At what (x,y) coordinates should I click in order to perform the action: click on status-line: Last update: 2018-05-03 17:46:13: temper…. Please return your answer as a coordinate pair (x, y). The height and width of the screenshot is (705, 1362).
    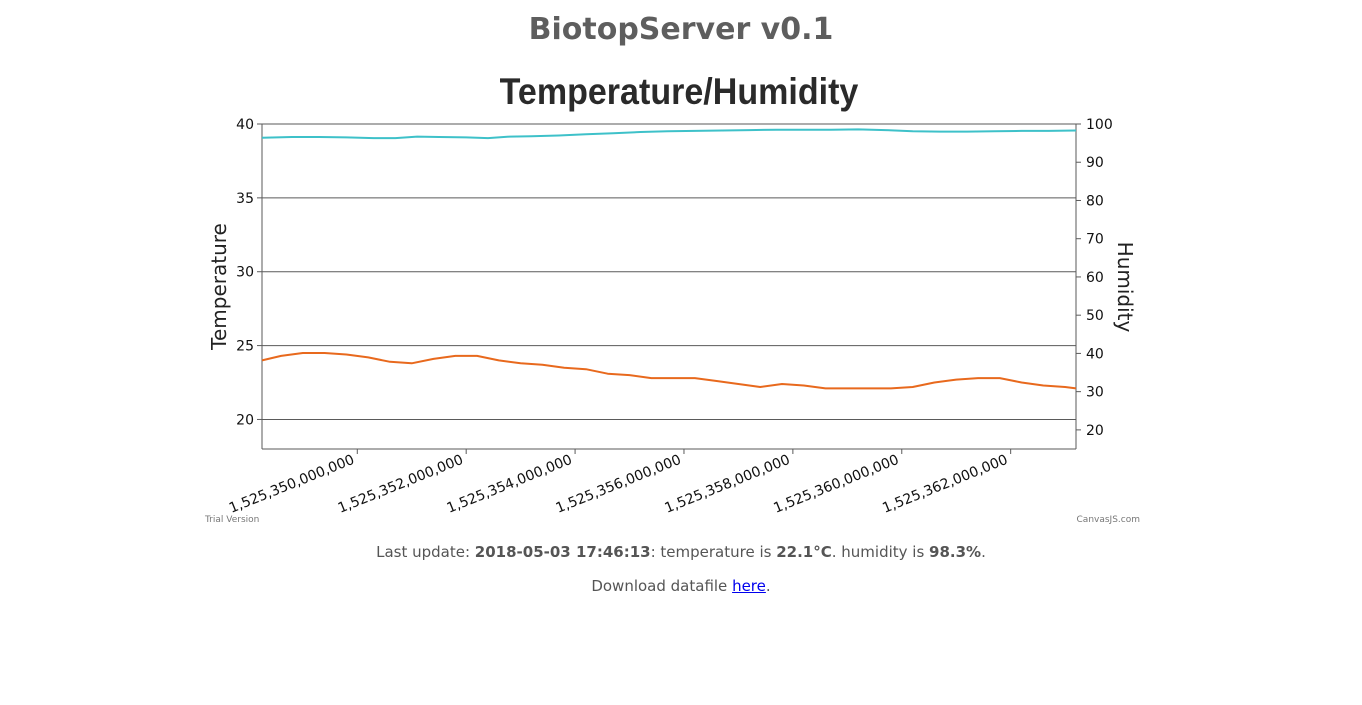
    Looking at the image, I should click on (681, 552).